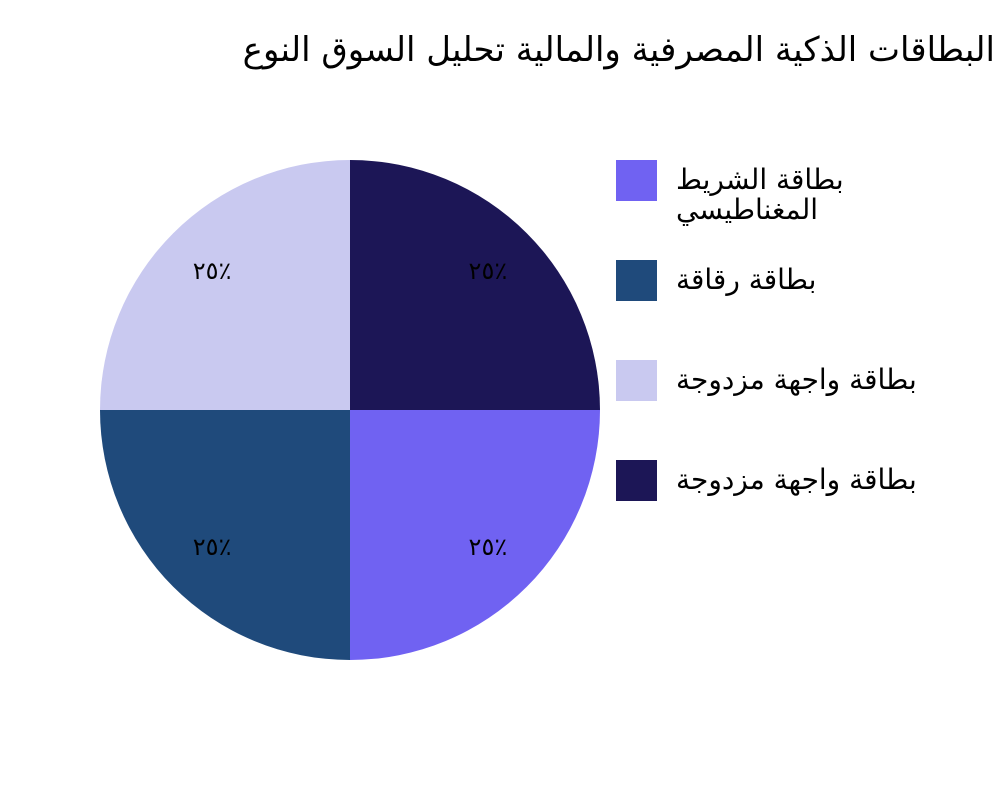  What do you see at coordinates (746, 279) in the screenshot?
I see `legend-label: بطاقة رقاقة` at bounding box center [746, 279].